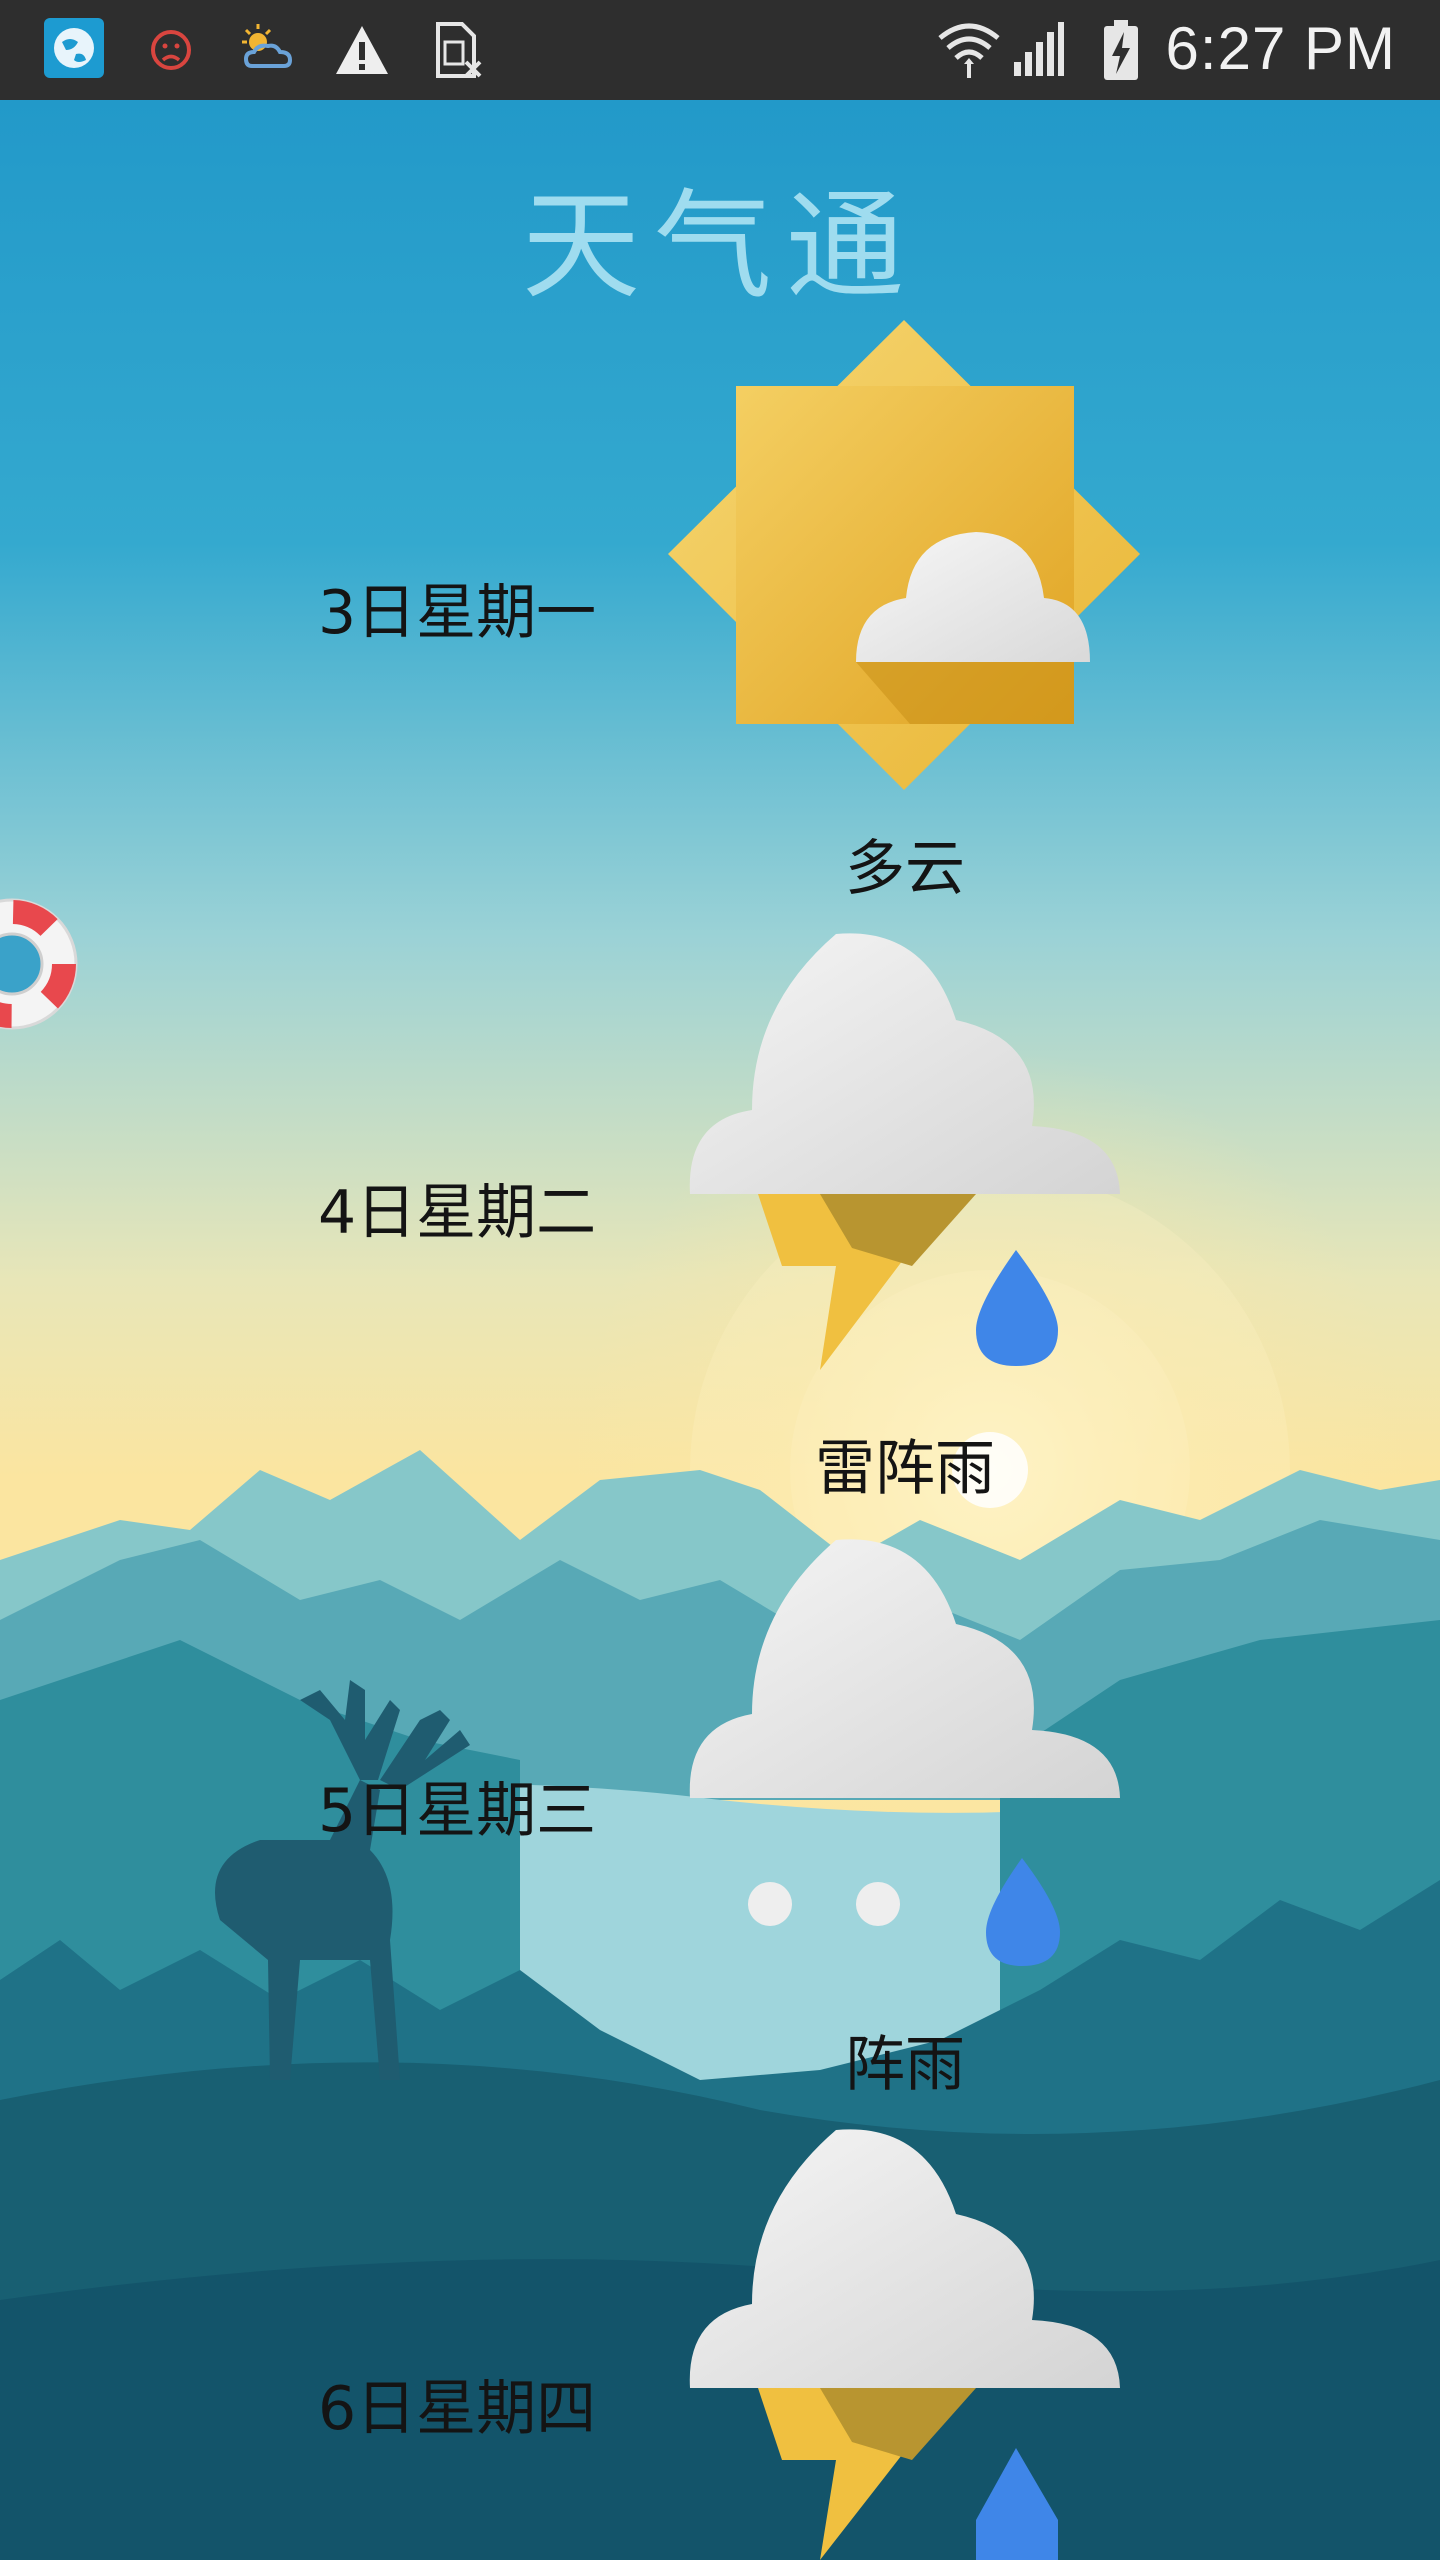  I want to click on shower-rain-icon, so click(904, 1752).